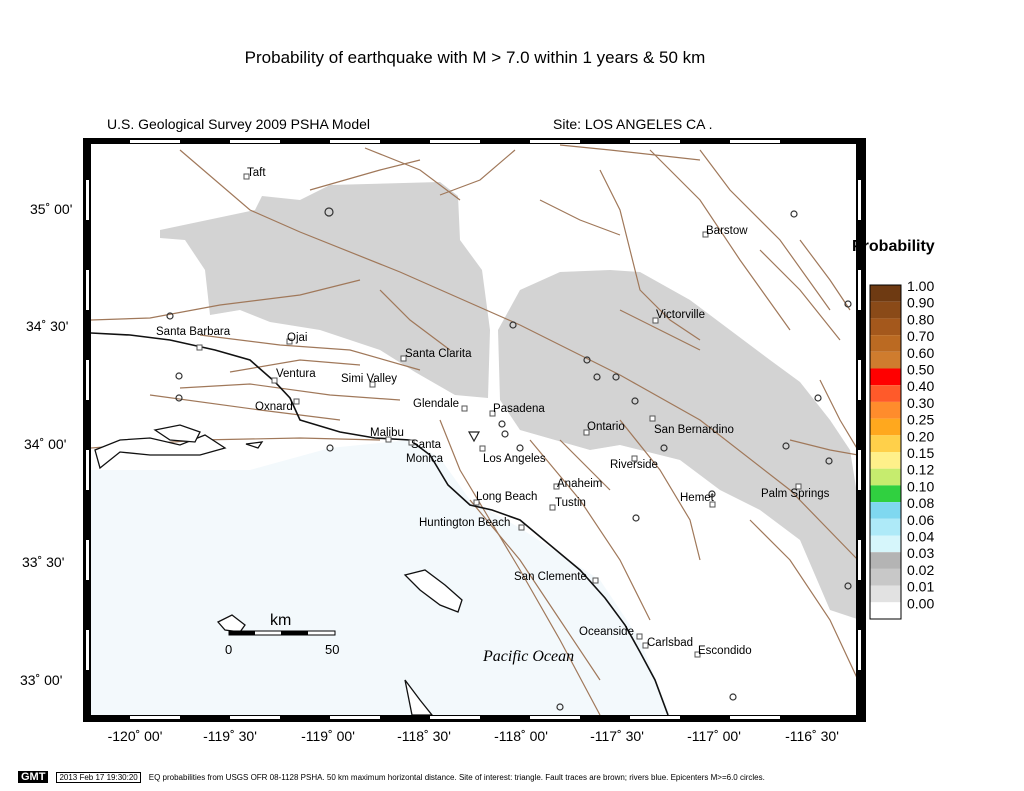 The height and width of the screenshot is (791, 1024). I want to click on legend-label: 0.04, so click(920, 537).